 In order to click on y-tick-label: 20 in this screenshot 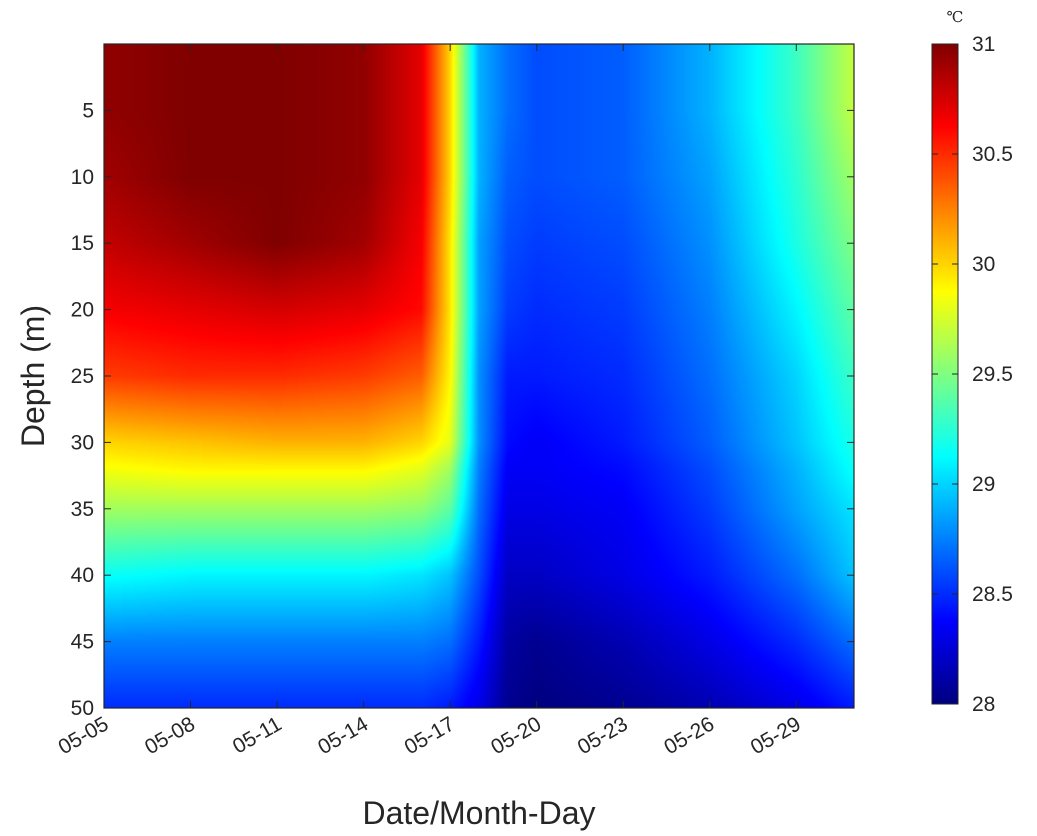, I will do `click(82, 310)`.